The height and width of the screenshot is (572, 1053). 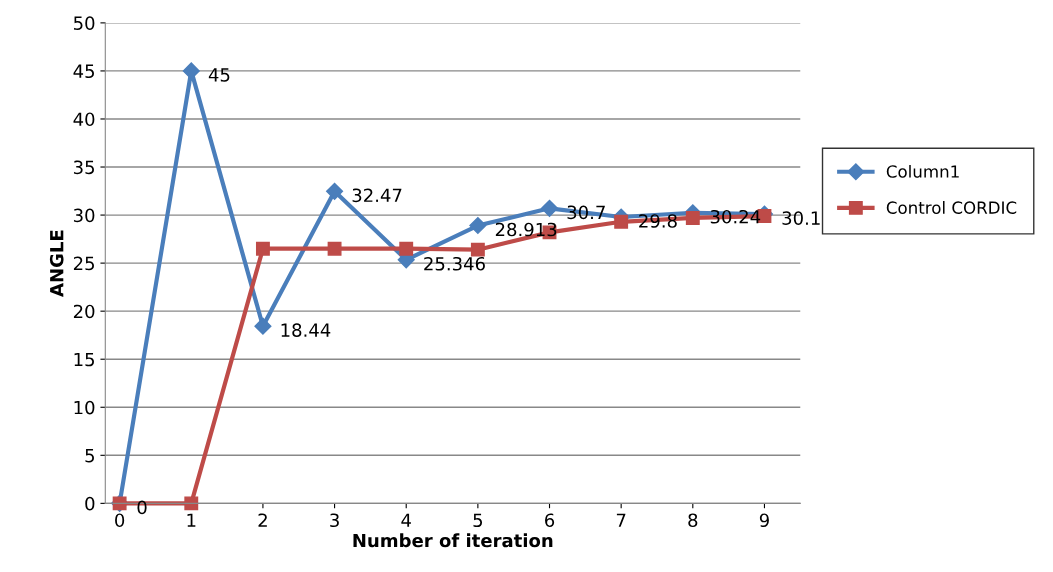 What do you see at coordinates (89, 456) in the screenshot?
I see `y-tick-label: 5` at bounding box center [89, 456].